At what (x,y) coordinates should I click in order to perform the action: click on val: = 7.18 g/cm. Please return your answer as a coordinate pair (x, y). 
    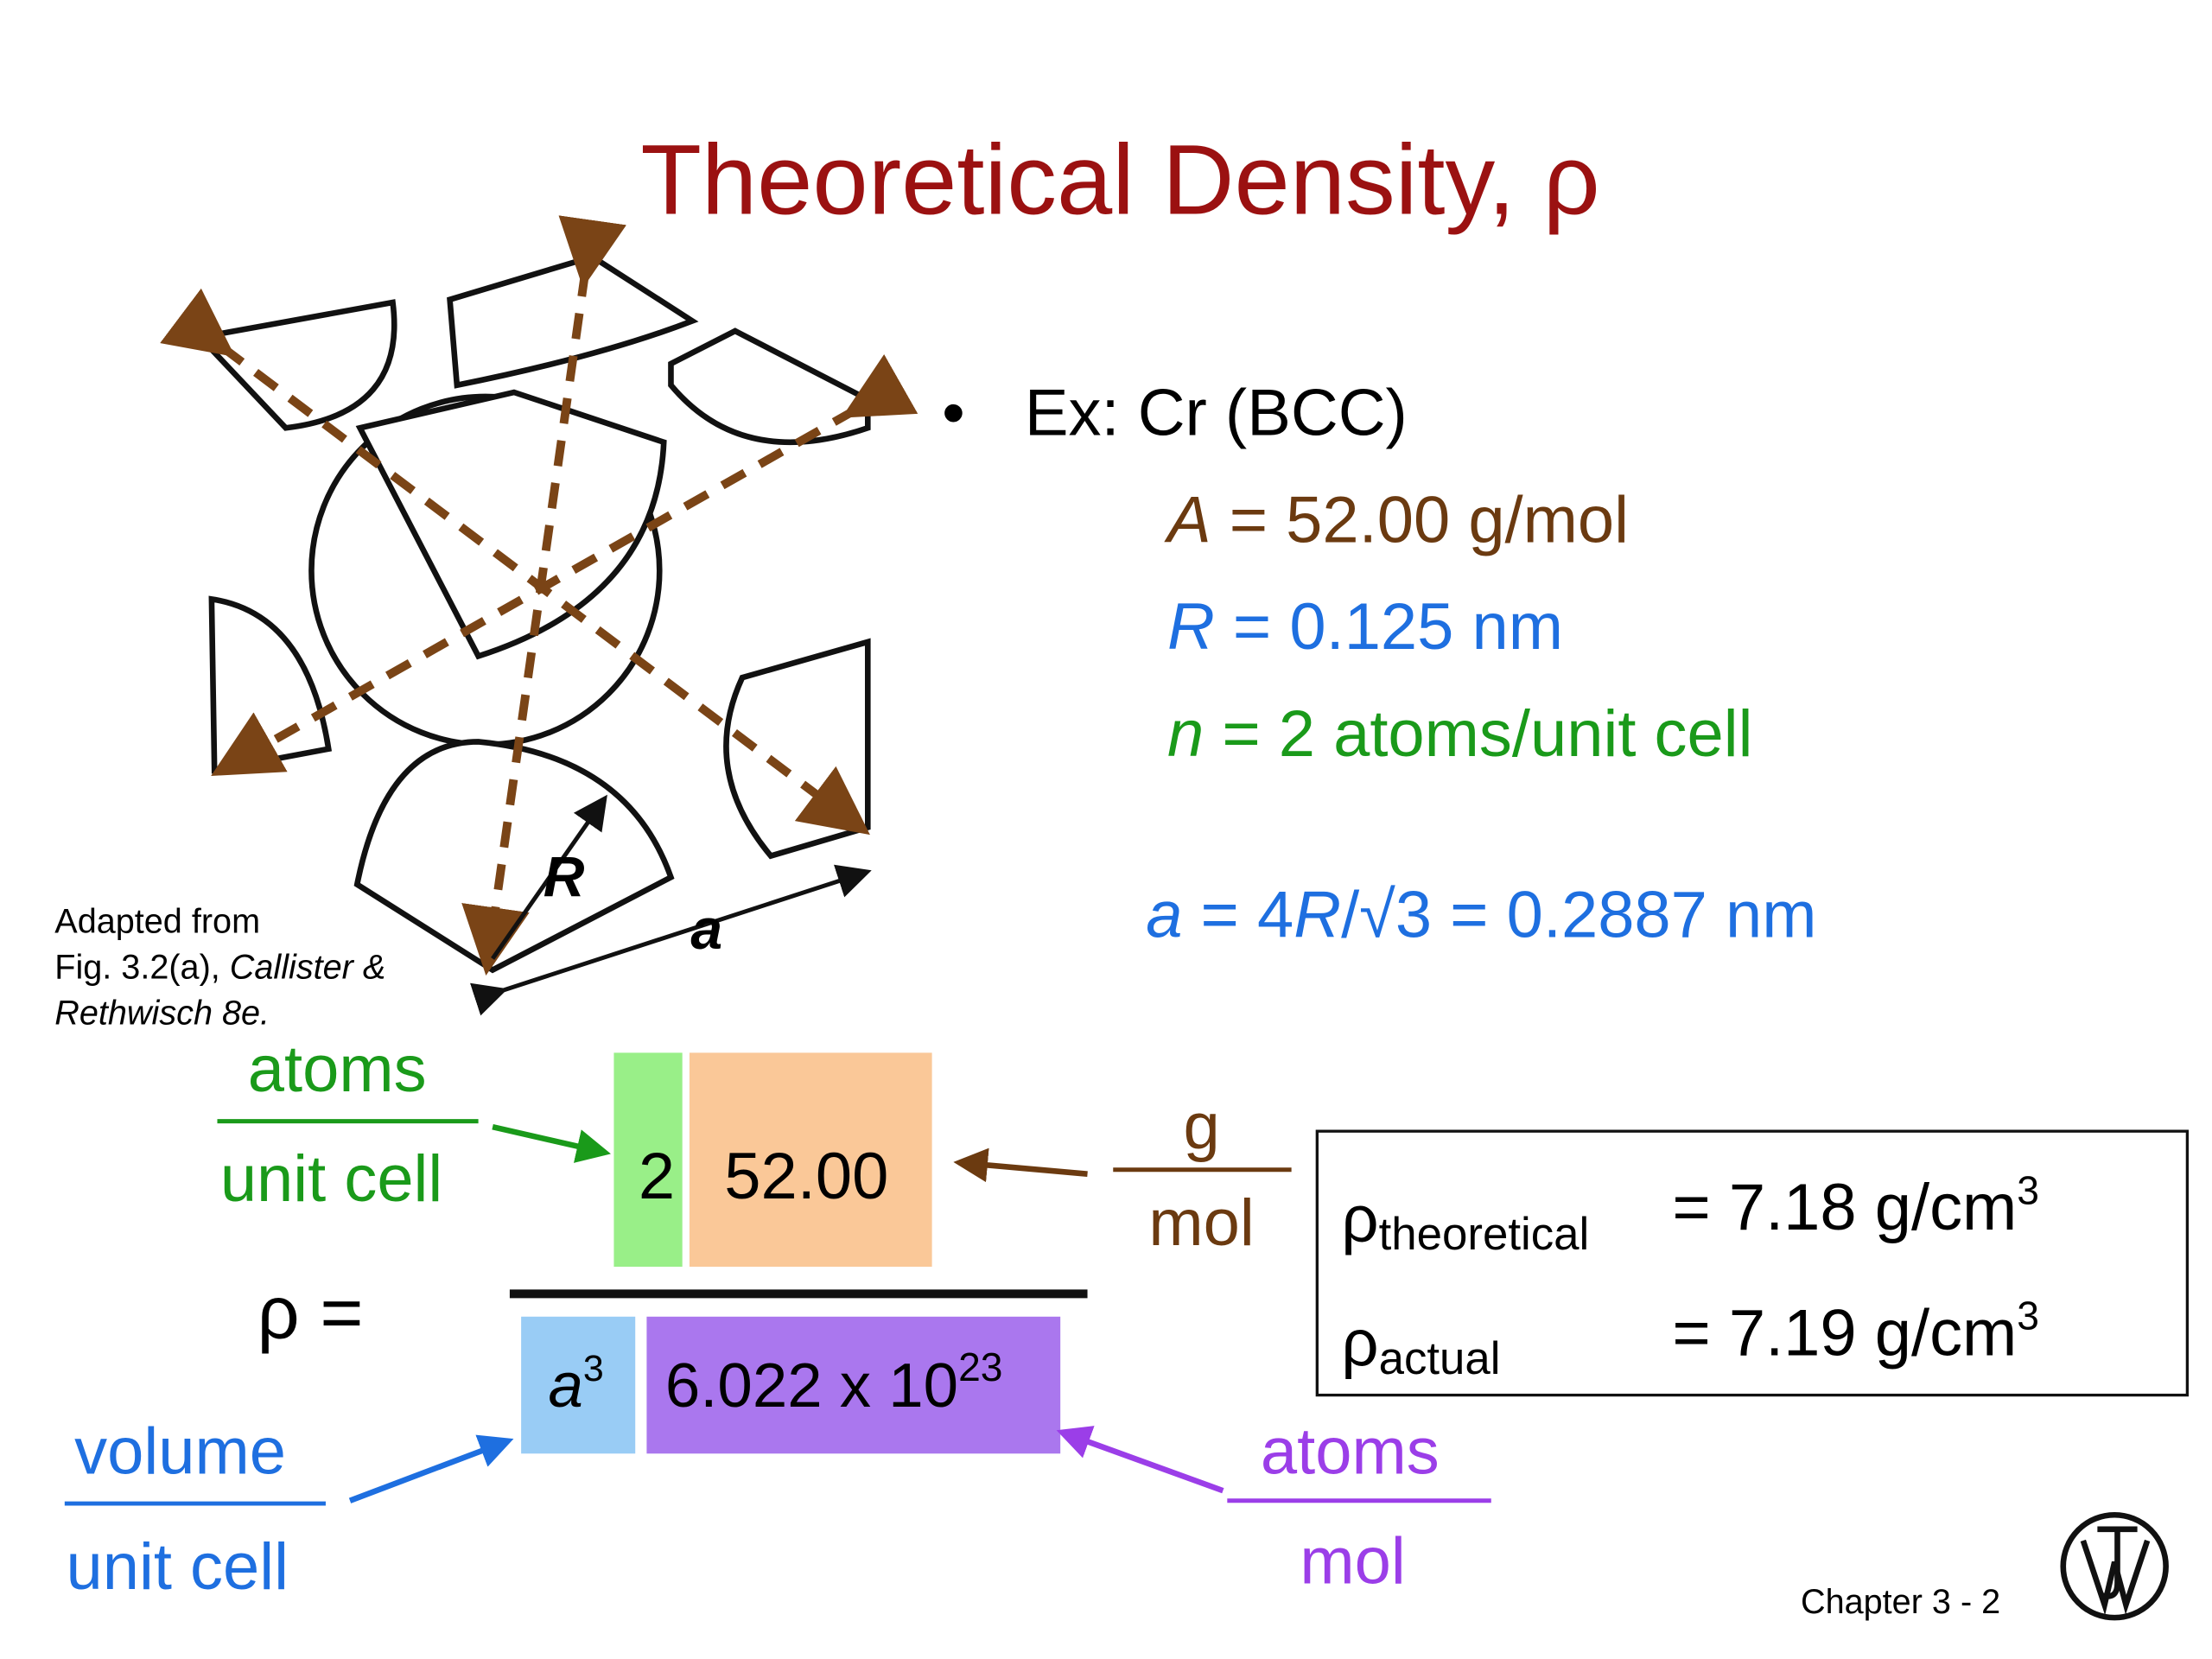
    Looking at the image, I should click on (1844, 1207).